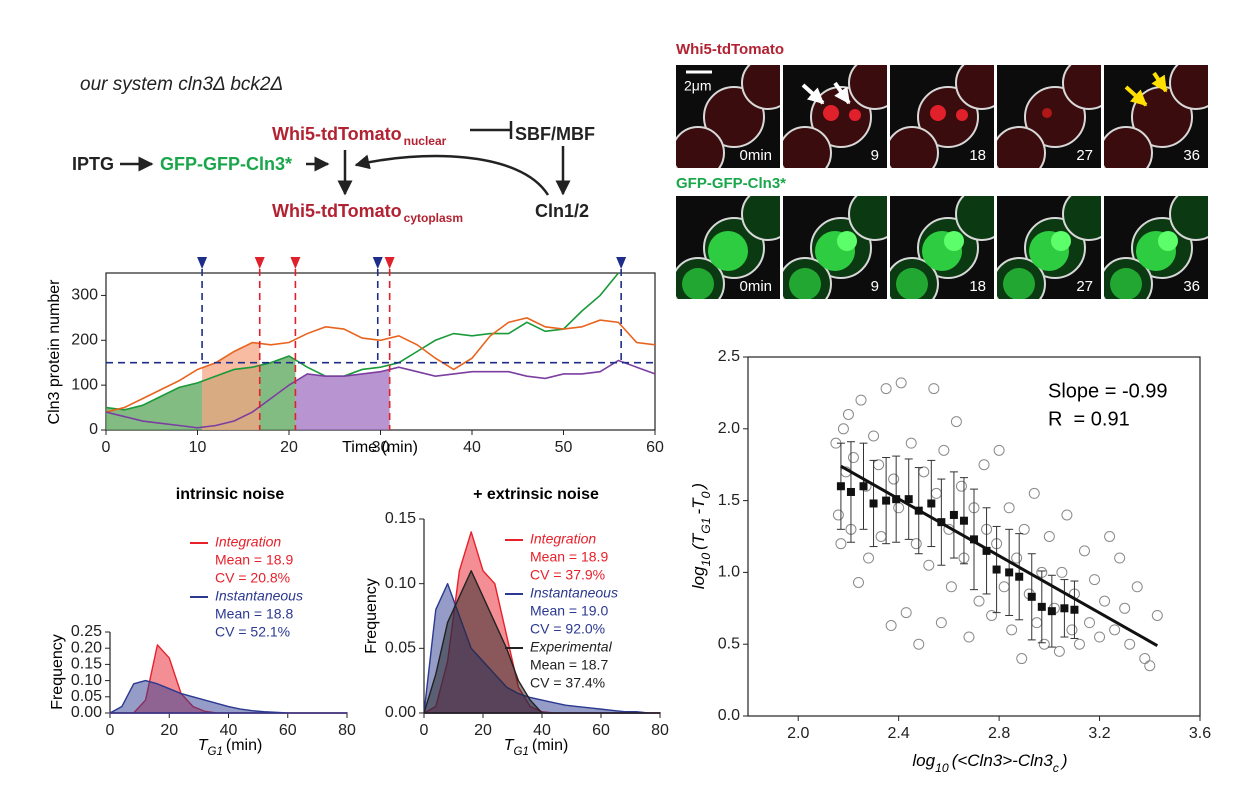  I want to click on label-part: -T, so click(698, 506).